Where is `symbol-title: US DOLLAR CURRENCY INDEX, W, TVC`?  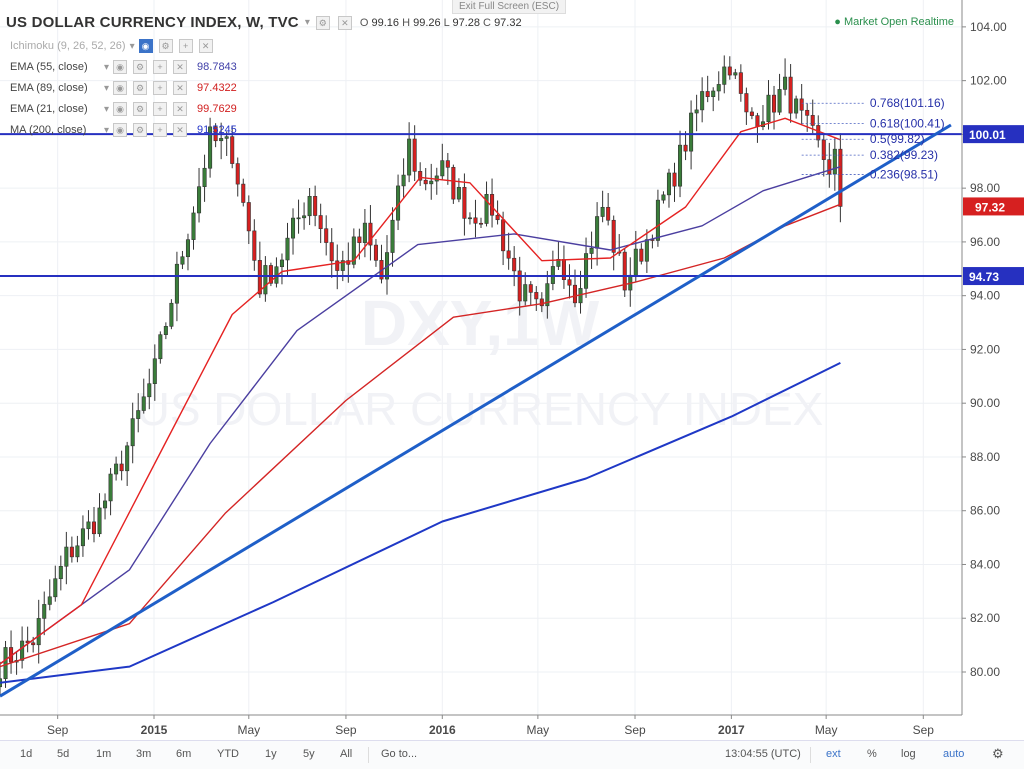 symbol-title: US DOLLAR CURRENCY INDEX, W, TVC is located at coordinates (152, 22).